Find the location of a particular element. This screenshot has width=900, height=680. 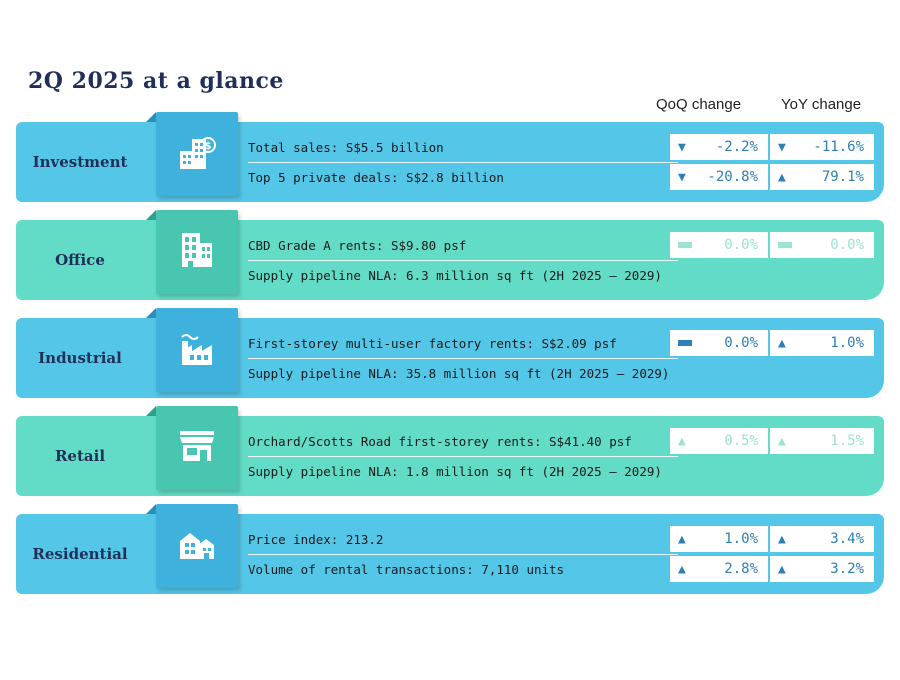

qoq-change-cell: ▲ 1.0% is located at coordinates (719, 539).